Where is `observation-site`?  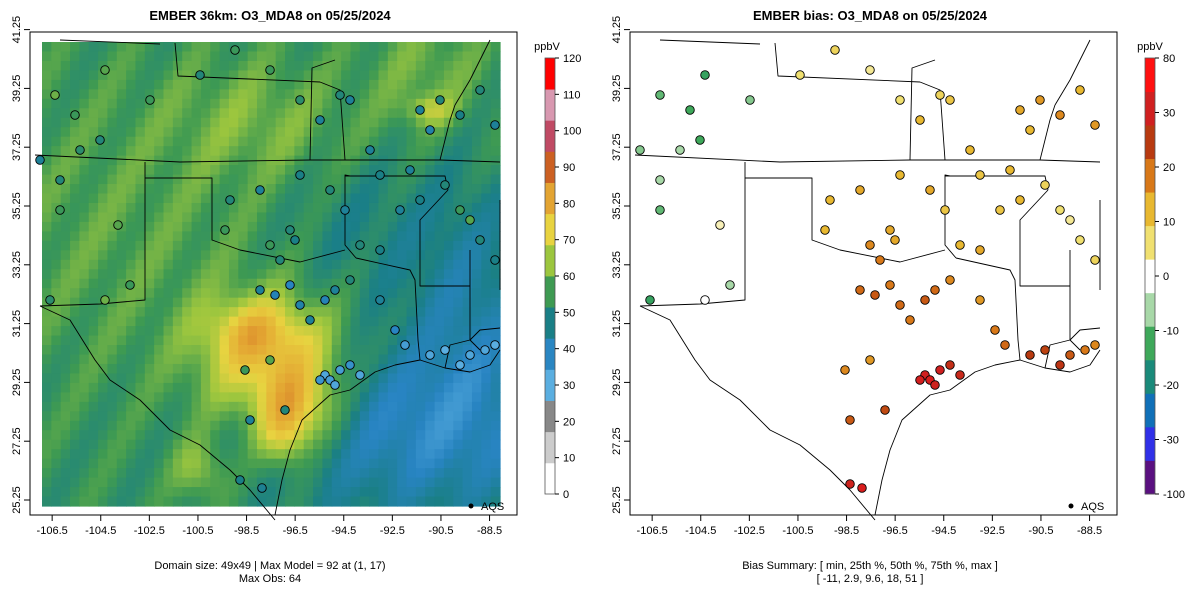 observation-site is located at coordinates (105, 300).